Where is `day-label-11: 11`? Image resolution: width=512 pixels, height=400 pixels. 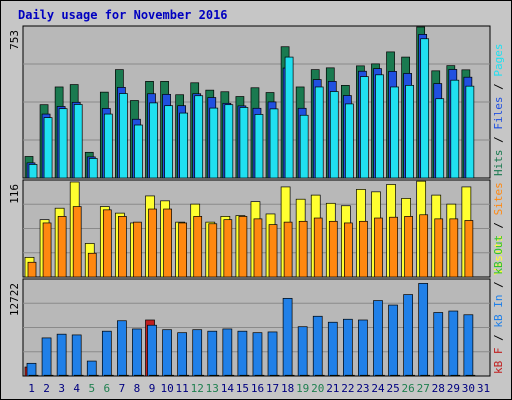 day-label-11: 11 is located at coordinates (182, 388).